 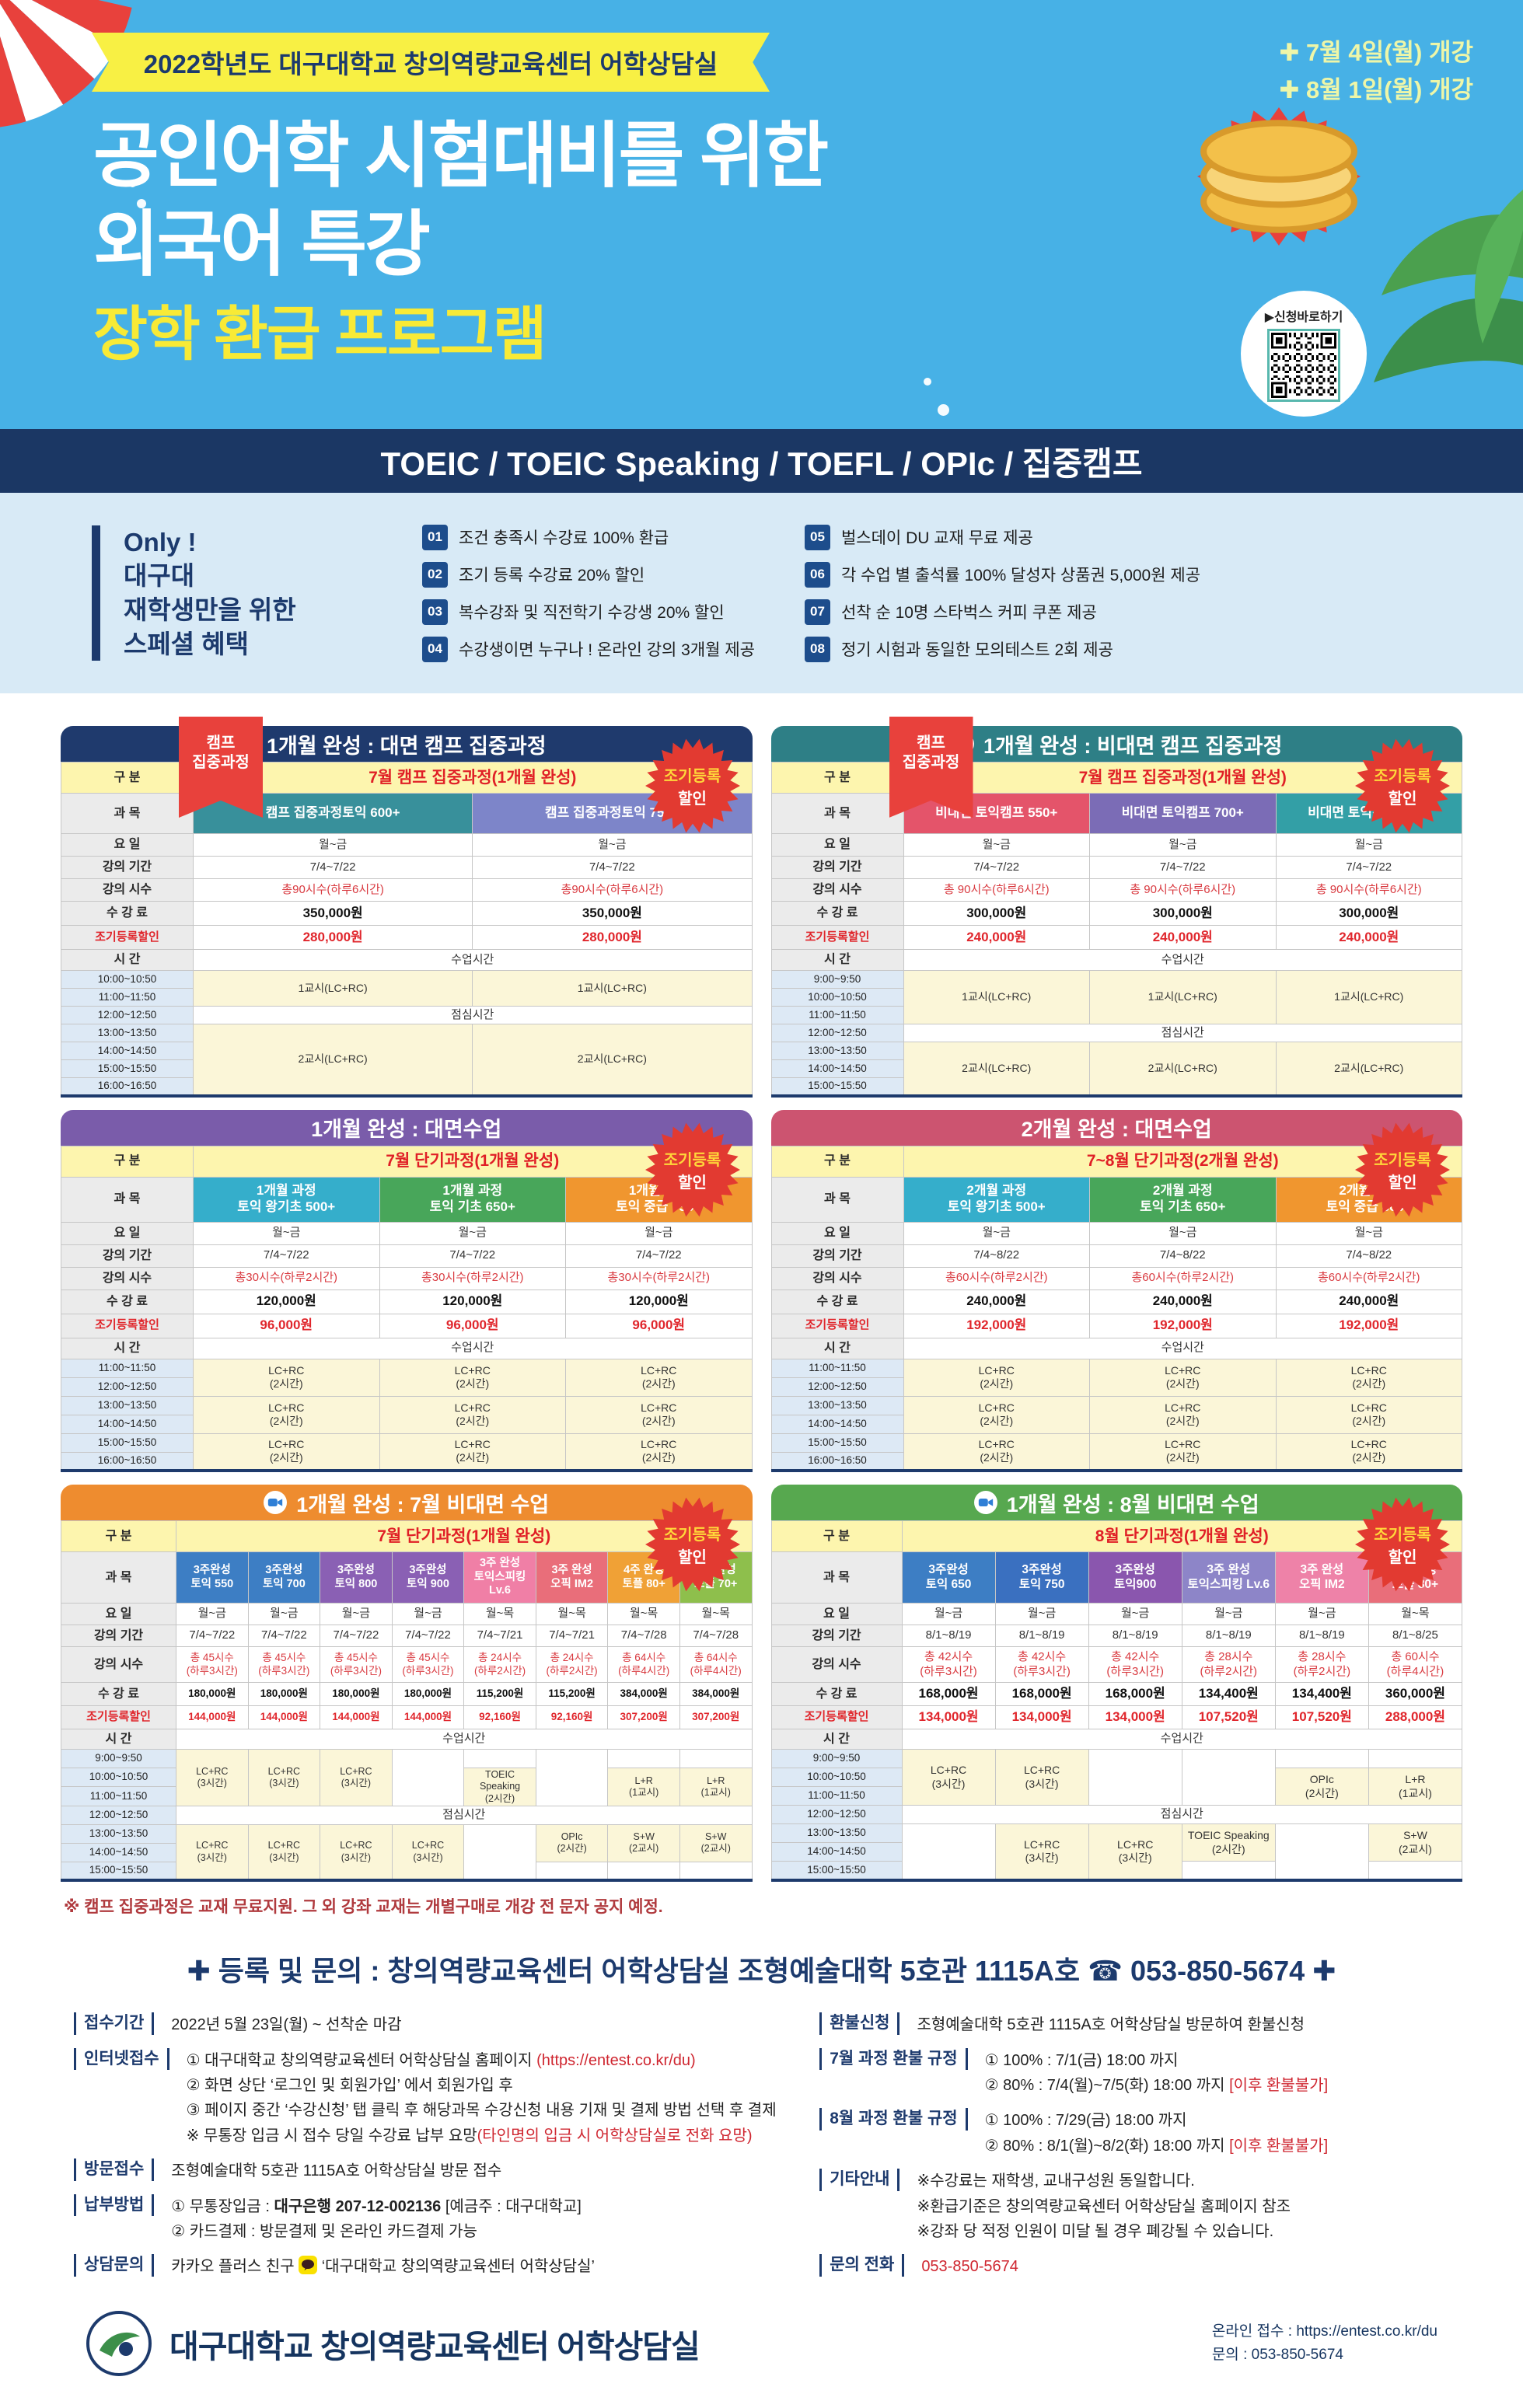 I want to click on table-cell: 240,000원, so click(x=1183, y=937).